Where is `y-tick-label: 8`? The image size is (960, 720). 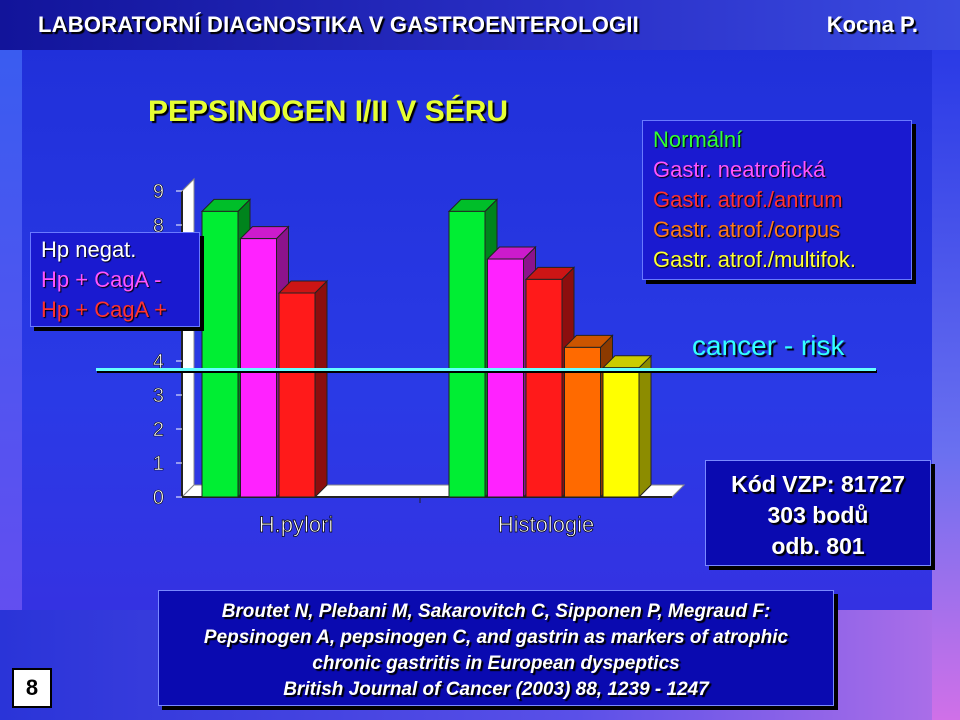 y-tick-label: 8 is located at coordinates (158, 226).